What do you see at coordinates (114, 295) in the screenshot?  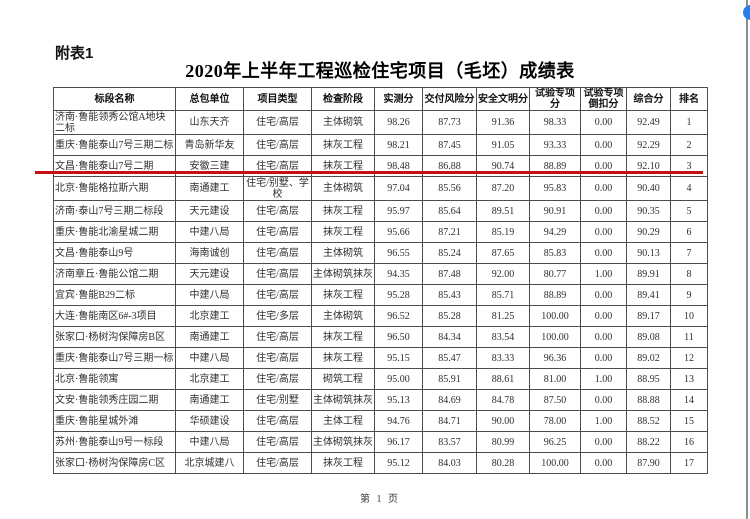 I see `table-cell: 宜宾·鲁能B29二标` at bounding box center [114, 295].